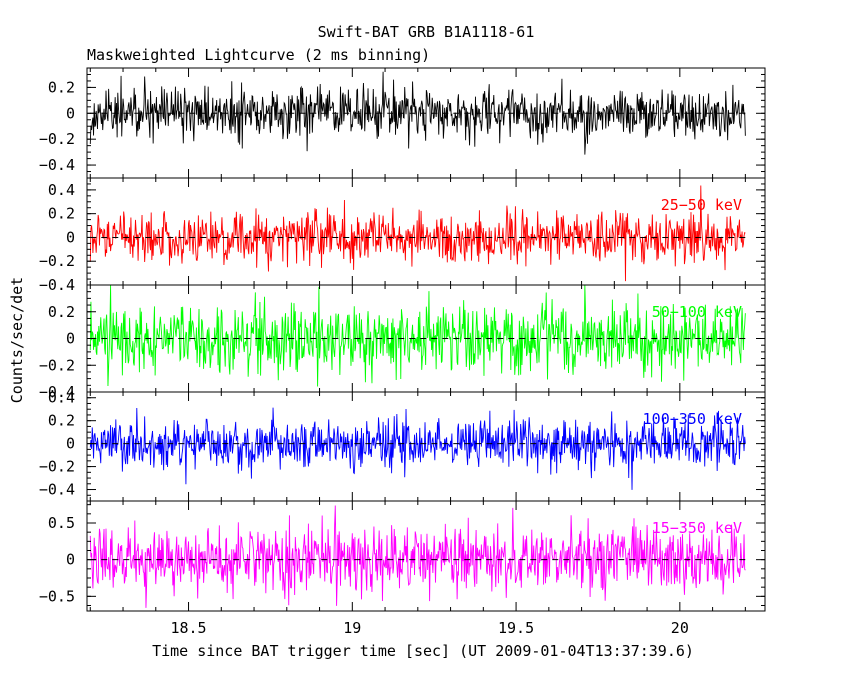  I want to click on chart-title: Swift-BAT GRB B1A1118-61, so click(426, 32).